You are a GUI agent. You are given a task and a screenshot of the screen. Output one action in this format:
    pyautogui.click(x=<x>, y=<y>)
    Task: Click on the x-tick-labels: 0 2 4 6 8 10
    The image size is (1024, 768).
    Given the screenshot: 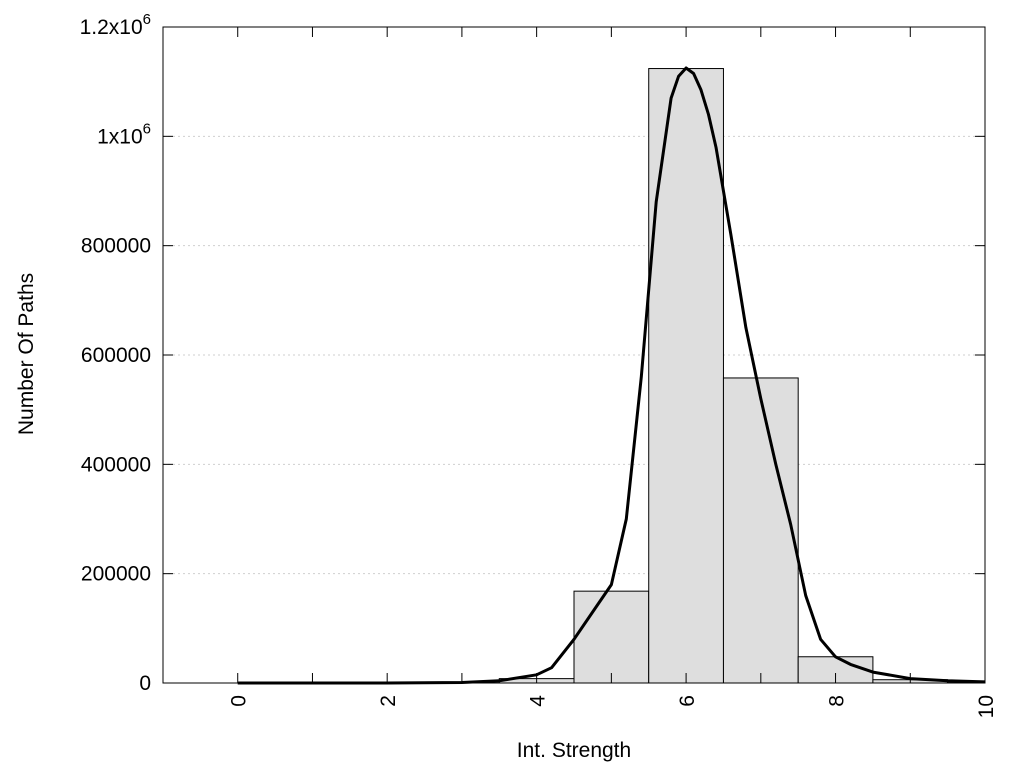 What is the action you would take?
    pyautogui.click(x=613, y=707)
    